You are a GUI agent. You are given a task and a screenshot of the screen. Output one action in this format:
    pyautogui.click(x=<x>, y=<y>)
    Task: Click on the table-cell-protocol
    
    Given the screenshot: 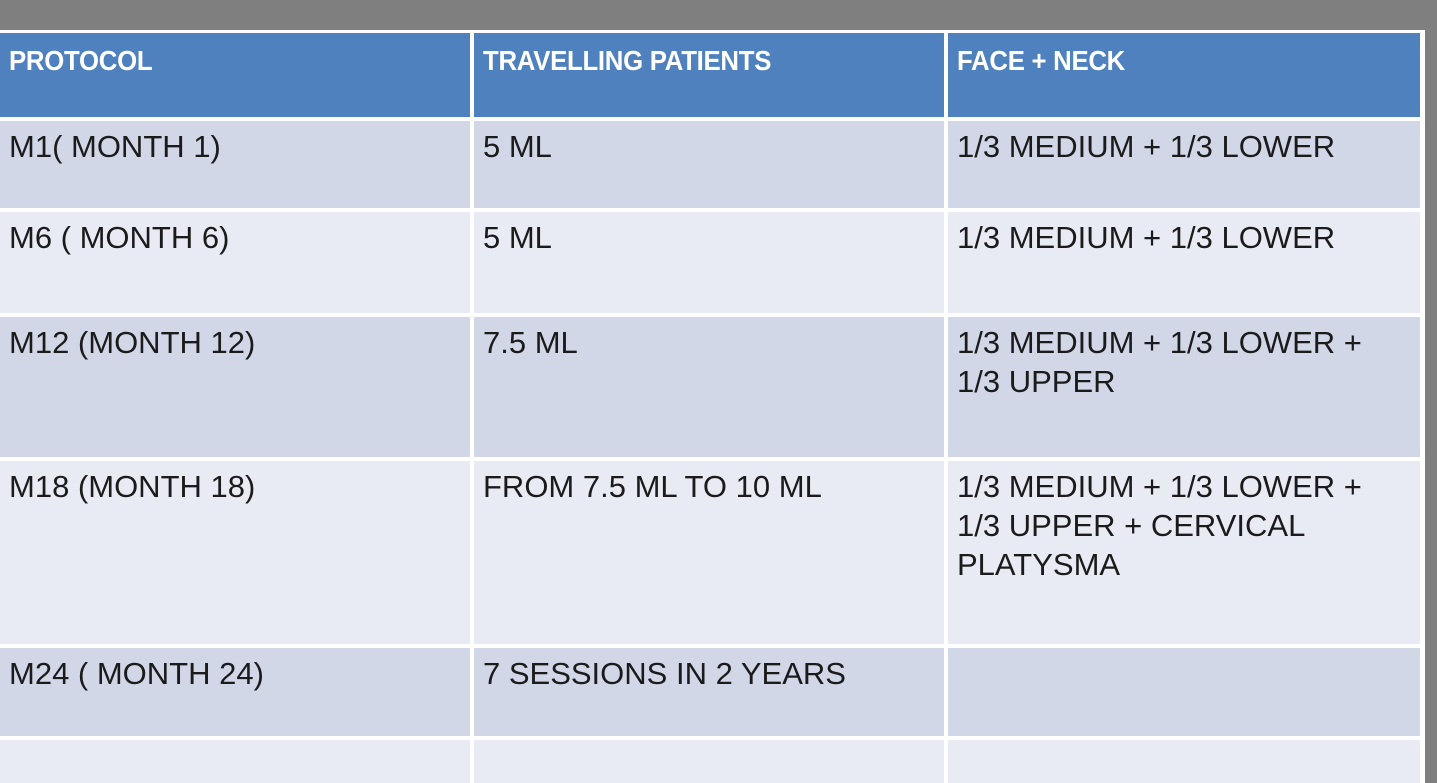 What is the action you would take?
    pyautogui.click(x=235, y=761)
    